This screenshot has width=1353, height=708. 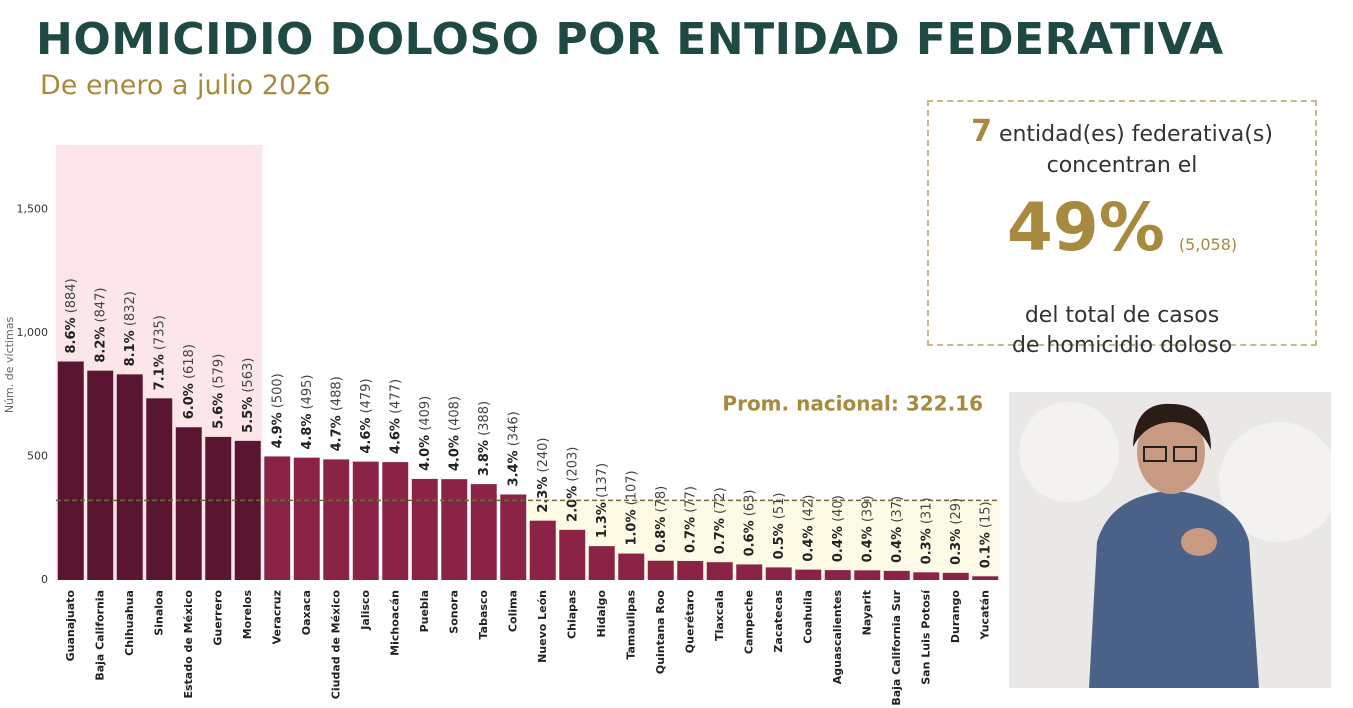 I want to click on value-label: 0.3% (29), so click(x=955, y=531).